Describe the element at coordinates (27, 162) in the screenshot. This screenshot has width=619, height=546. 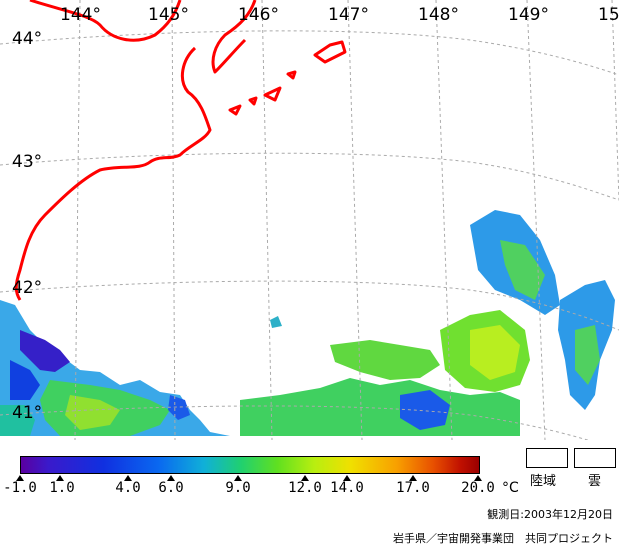
I see `lat-label-43: 43°` at that location.